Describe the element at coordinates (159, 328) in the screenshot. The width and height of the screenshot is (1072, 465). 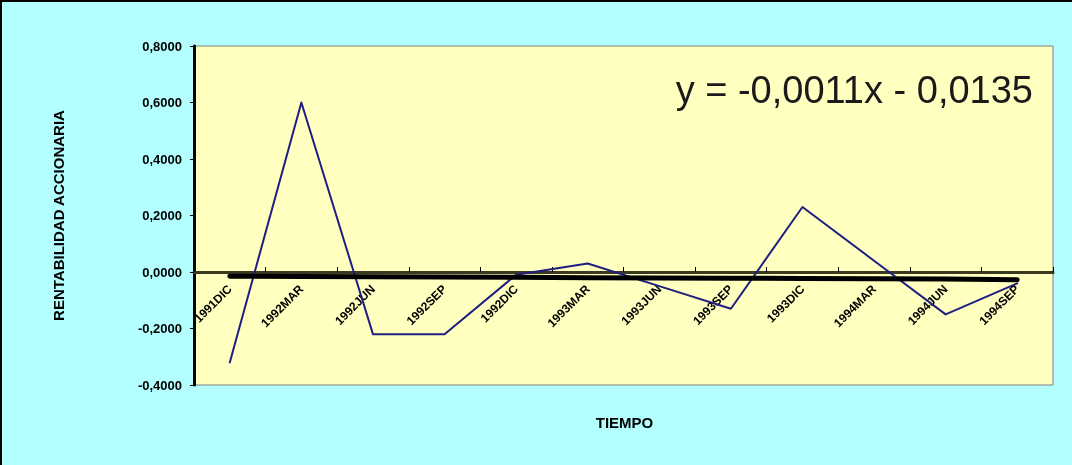
I see `y-tick-label: -0,2000` at that location.